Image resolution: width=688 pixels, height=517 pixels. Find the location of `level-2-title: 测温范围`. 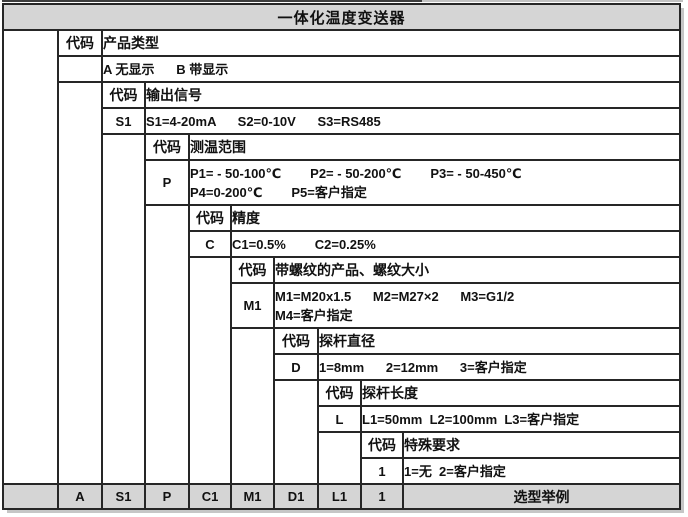

level-2-title: 测温范围 is located at coordinates (434, 147).